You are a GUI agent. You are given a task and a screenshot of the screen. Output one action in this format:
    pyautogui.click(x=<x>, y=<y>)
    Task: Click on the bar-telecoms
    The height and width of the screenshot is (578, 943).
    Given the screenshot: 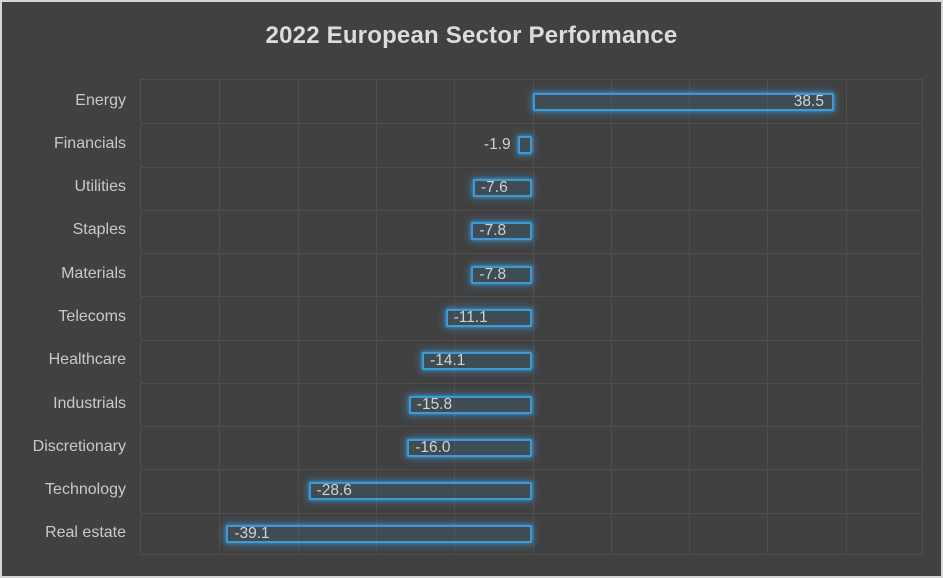 What is the action you would take?
    pyautogui.click(x=489, y=318)
    